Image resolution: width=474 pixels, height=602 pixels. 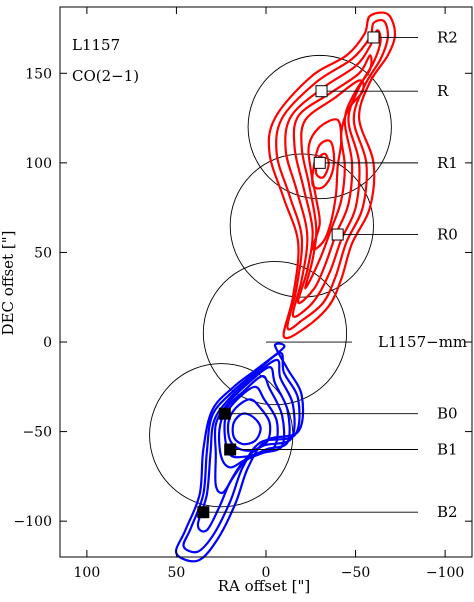 I want to click on position-marker-b0, so click(x=224, y=413).